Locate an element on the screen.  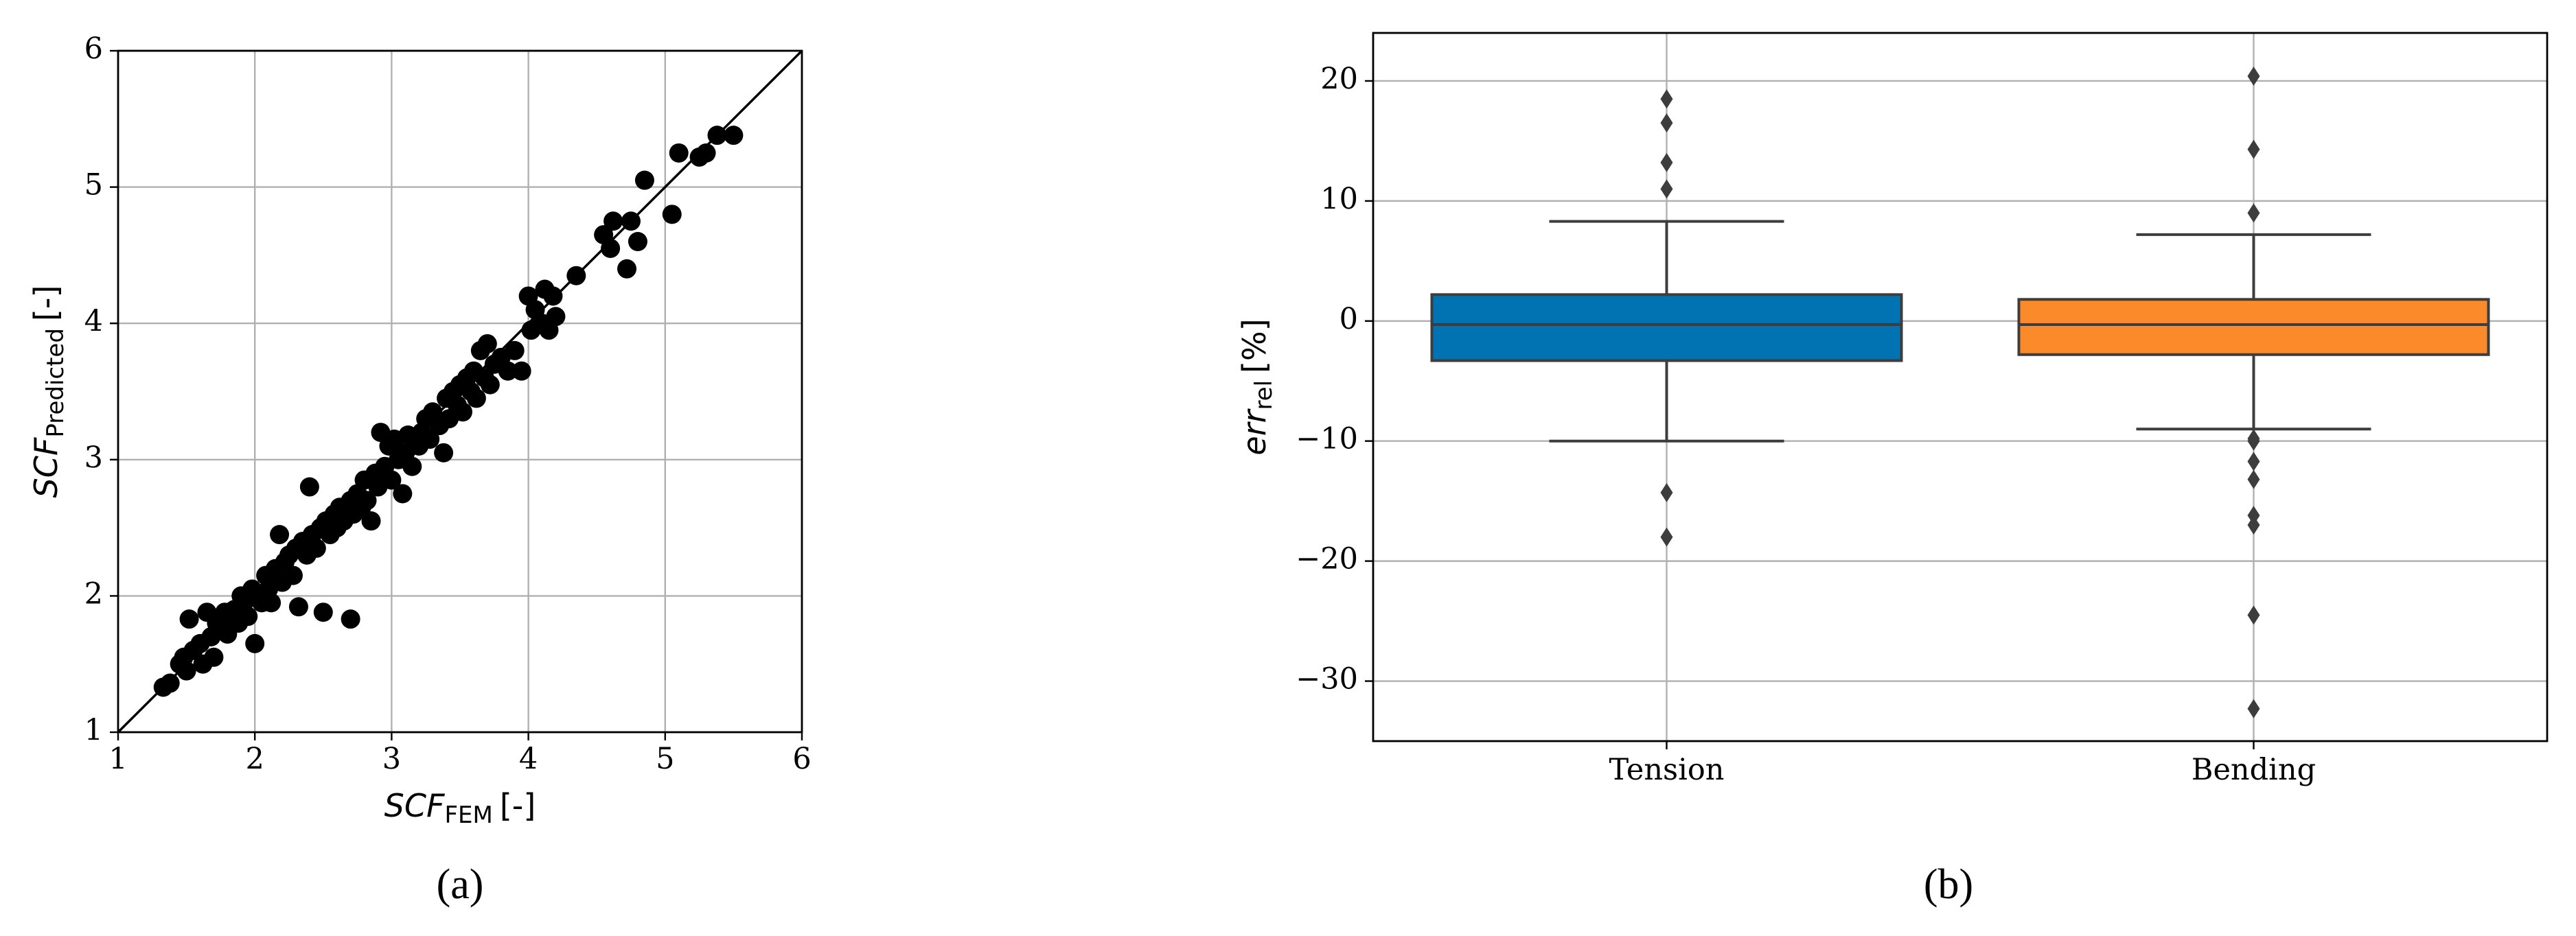
y-tick-label: 0 is located at coordinates (1348, 319).